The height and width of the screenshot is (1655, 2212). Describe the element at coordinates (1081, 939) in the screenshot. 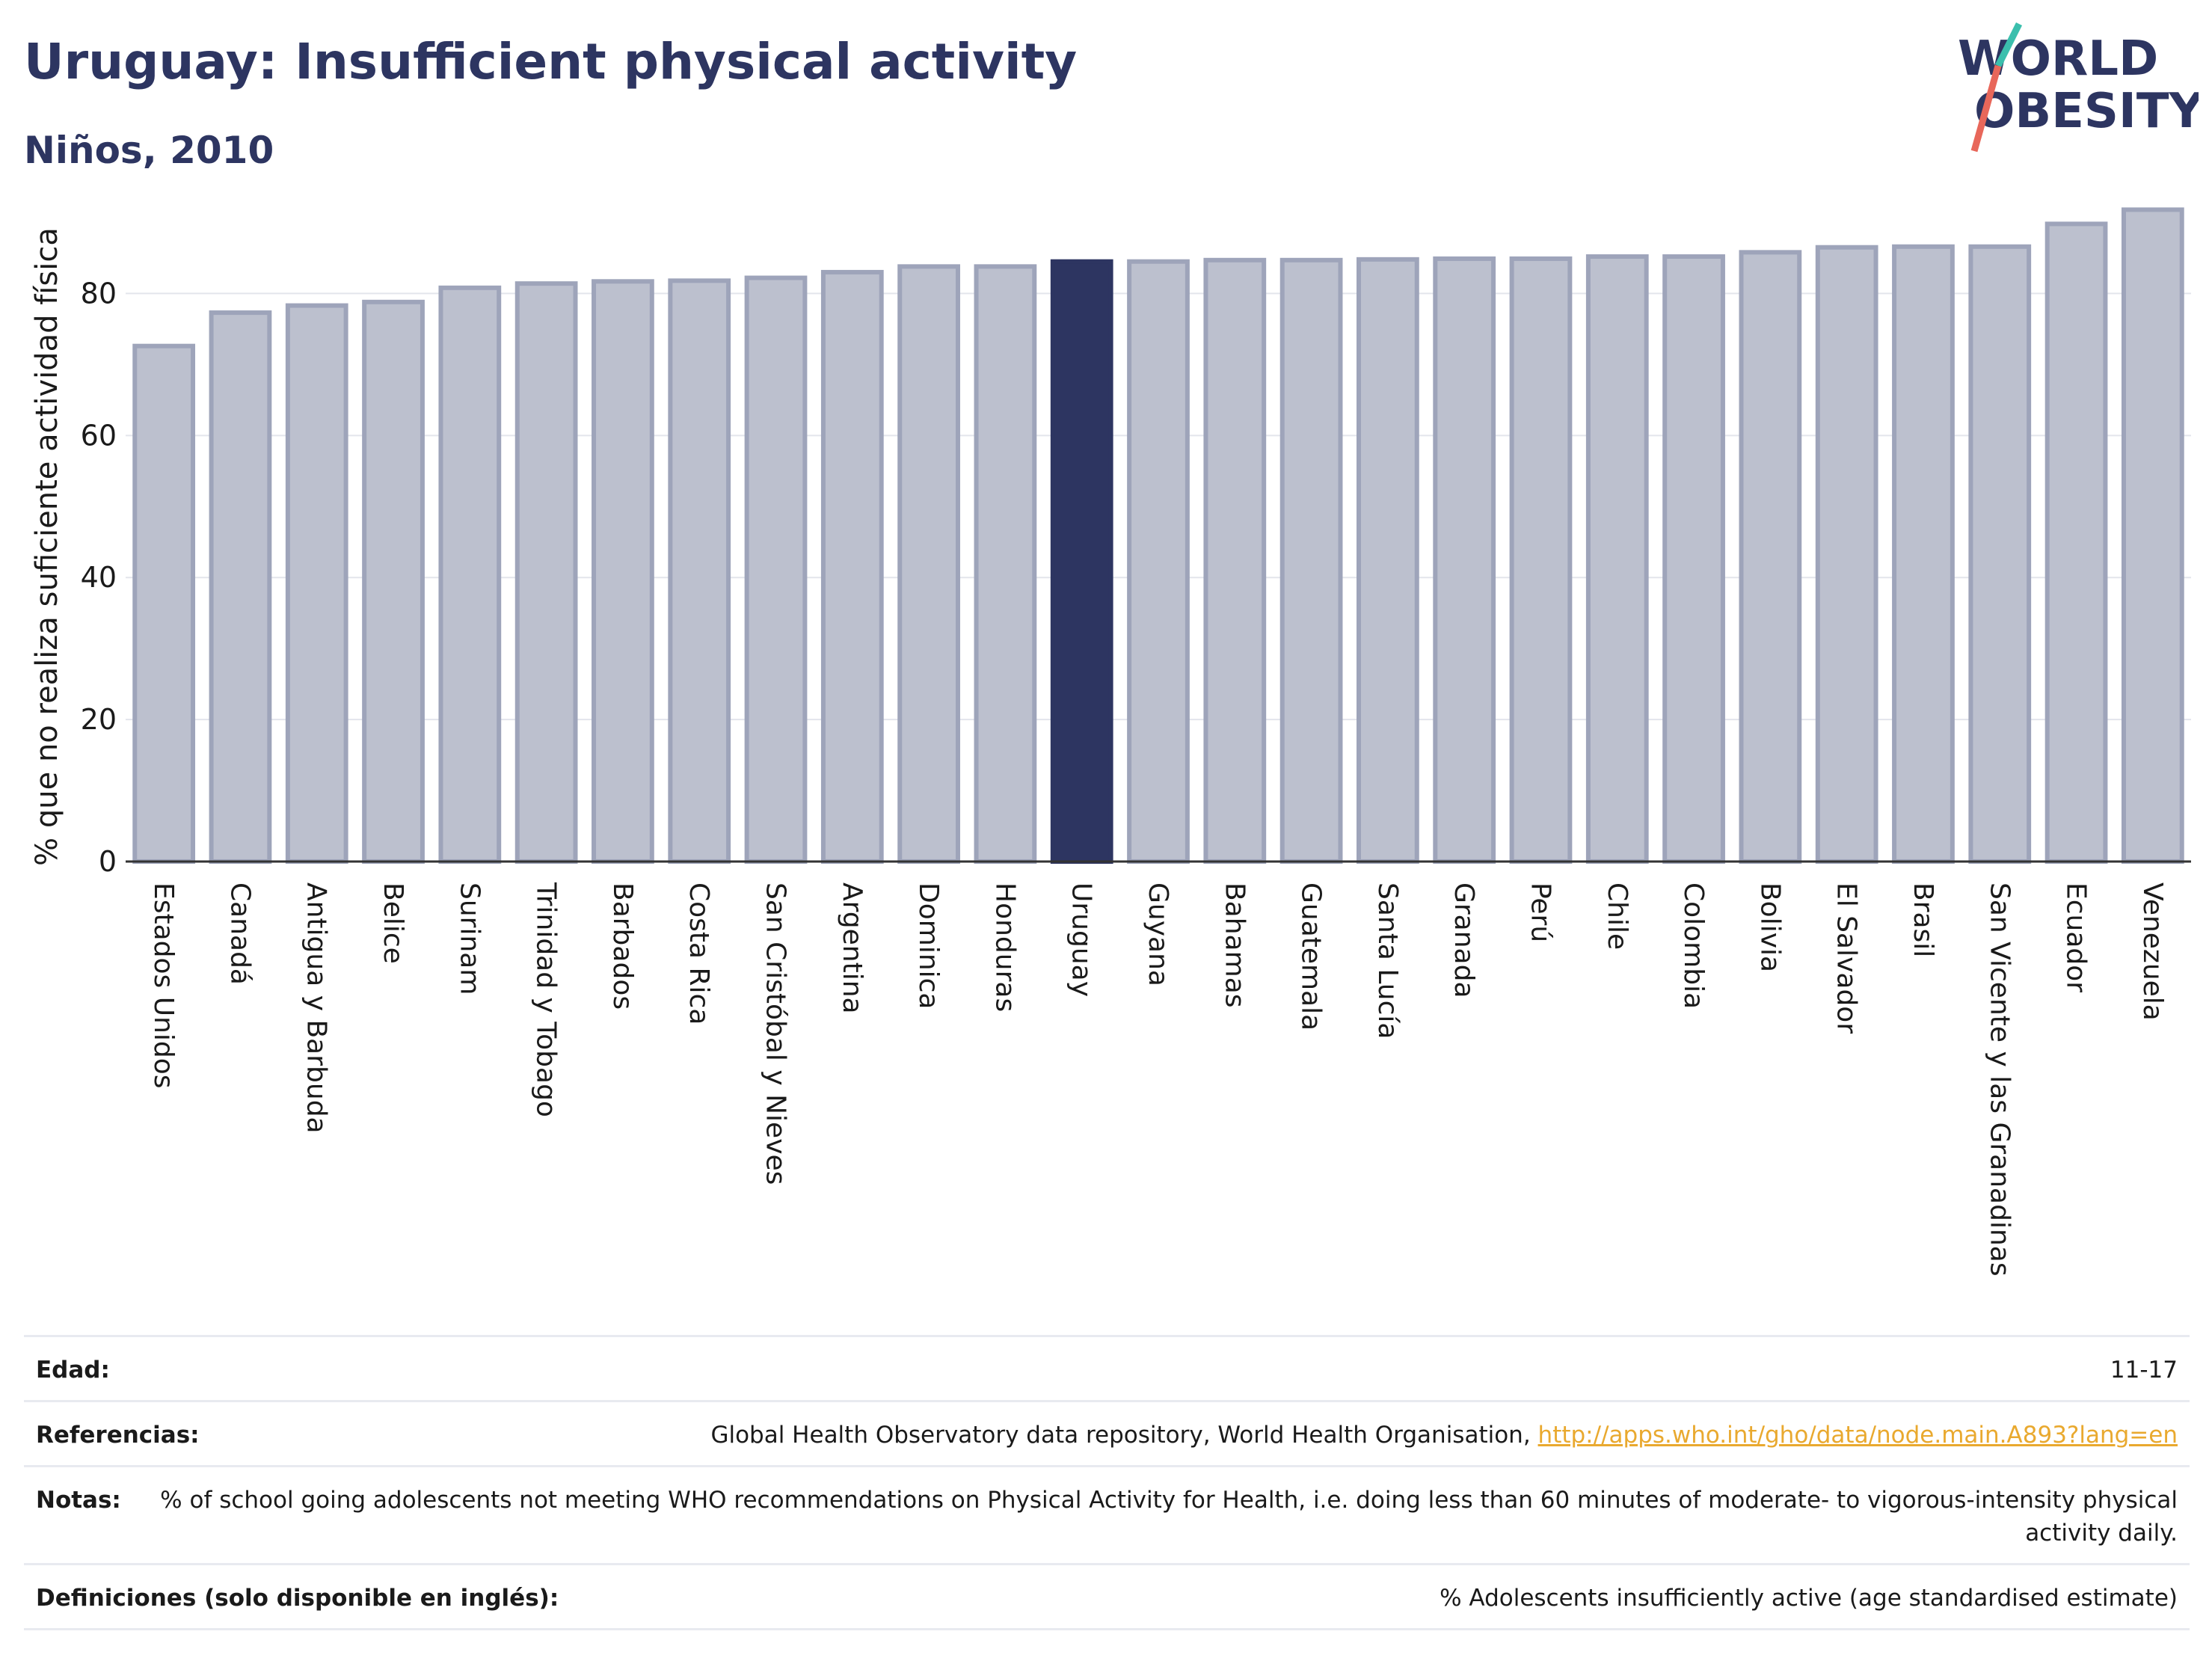

I see `x-tick-label: Uruguay` at that location.